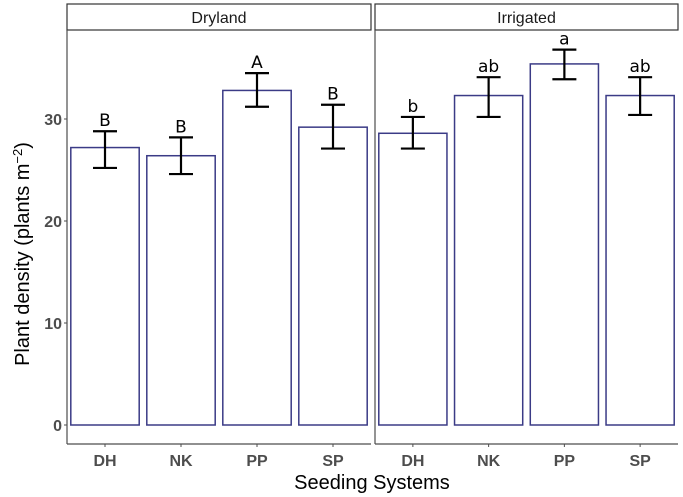  What do you see at coordinates (23, 265) in the screenshot?
I see `y-axis-title-main: Plant density (plants m` at bounding box center [23, 265].